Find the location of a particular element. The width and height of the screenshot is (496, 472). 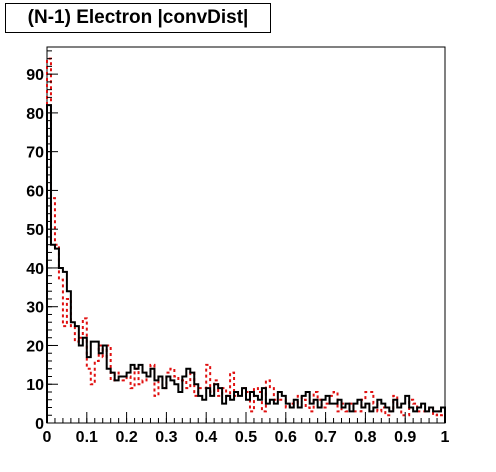

y-tick-label: 80 is located at coordinates (35, 114).